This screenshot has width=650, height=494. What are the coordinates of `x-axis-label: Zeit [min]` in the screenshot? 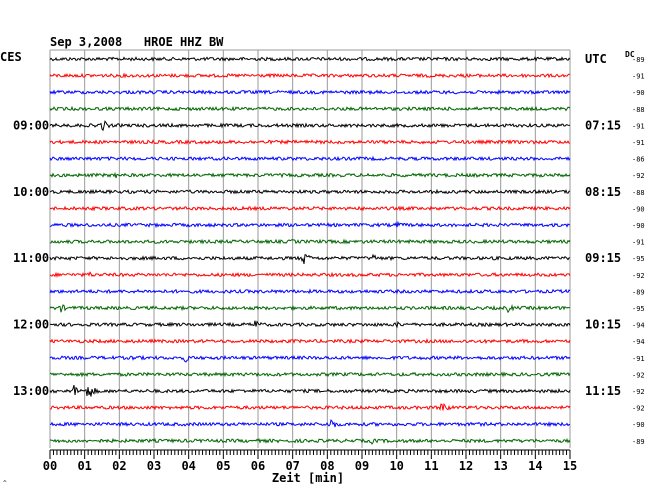 It's located at (308, 478).